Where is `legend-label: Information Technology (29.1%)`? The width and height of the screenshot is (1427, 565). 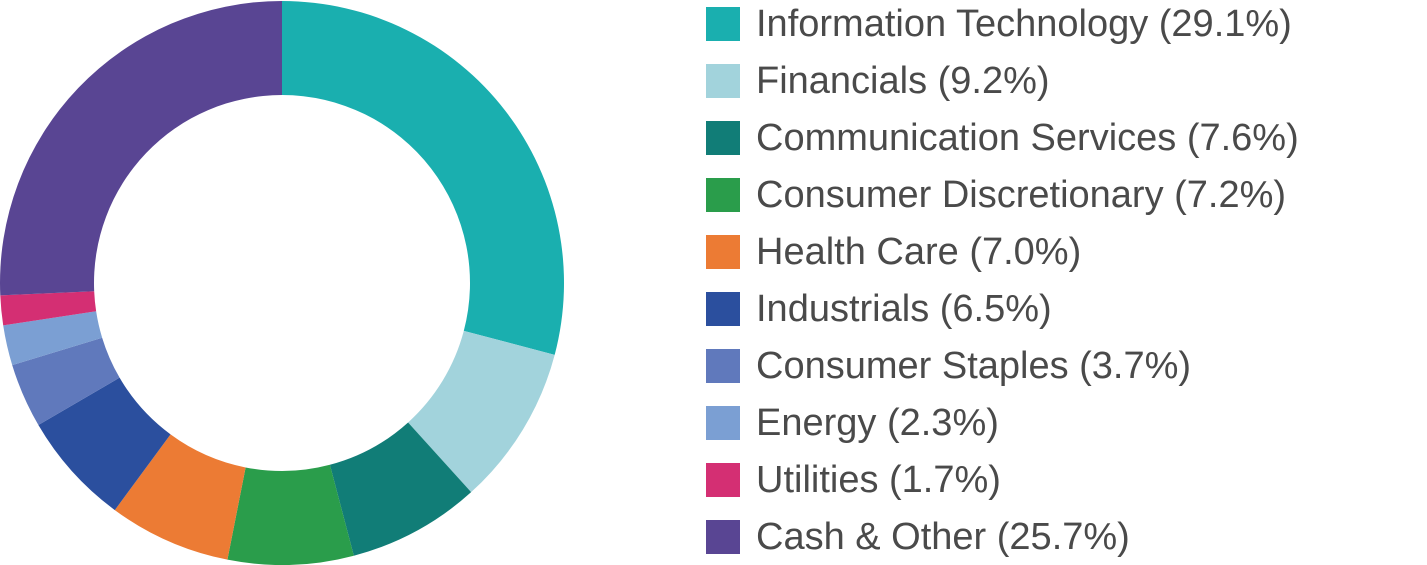
legend-label: Information Technology (29.1%) is located at coordinates (1024, 24).